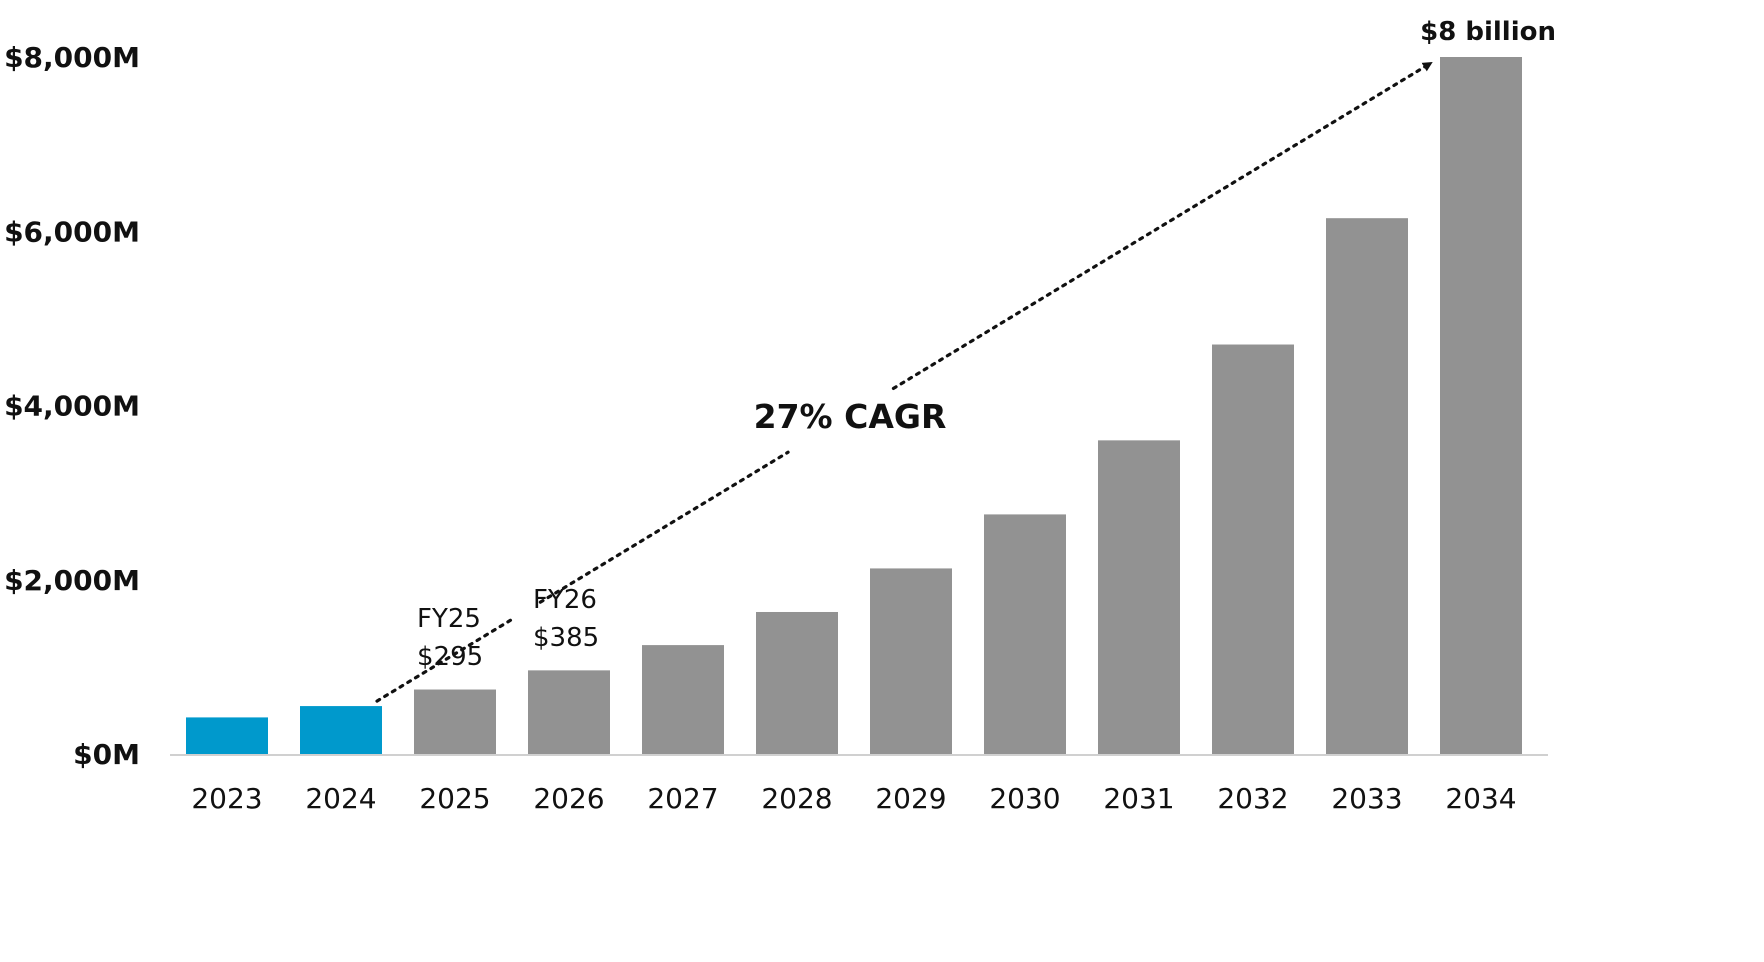 The width and height of the screenshot is (1764, 962). I want to click on bar-2025, so click(455, 721).